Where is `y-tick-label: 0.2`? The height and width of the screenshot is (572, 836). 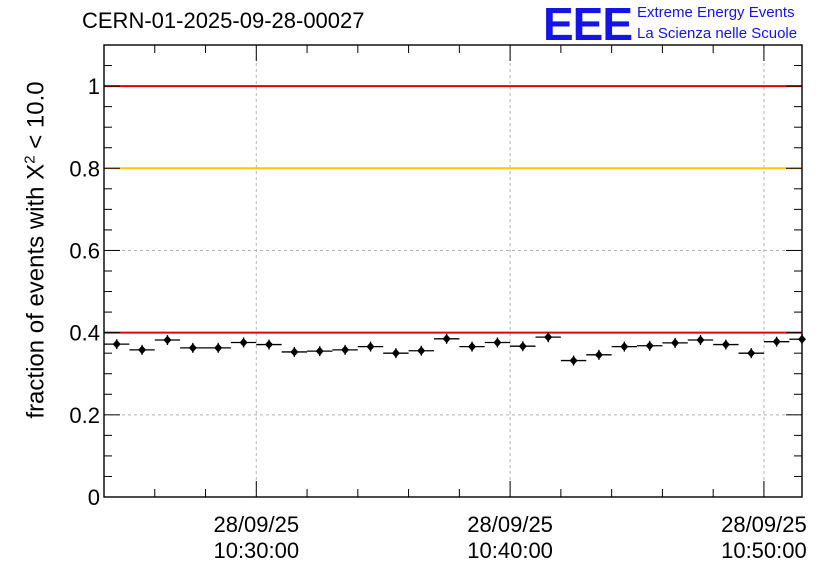
y-tick-label: 0.2 is located at coordinates (84, 415).